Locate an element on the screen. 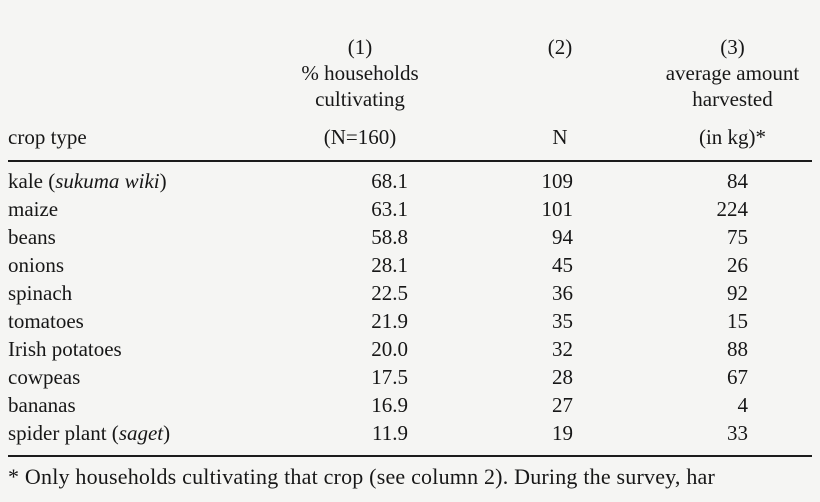  cell-n: 35 is located at coordinates (562, 321).